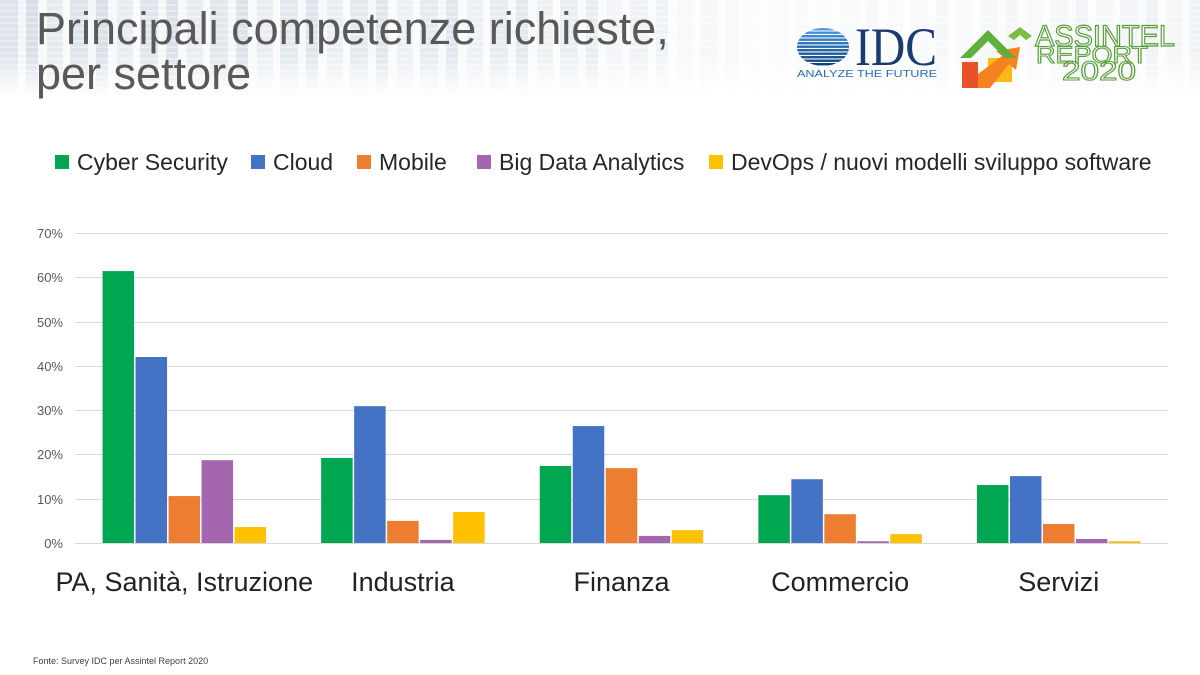  I want to click on bar-big-data-analytics-pa-sanita-istruzione, so click(217, 501).